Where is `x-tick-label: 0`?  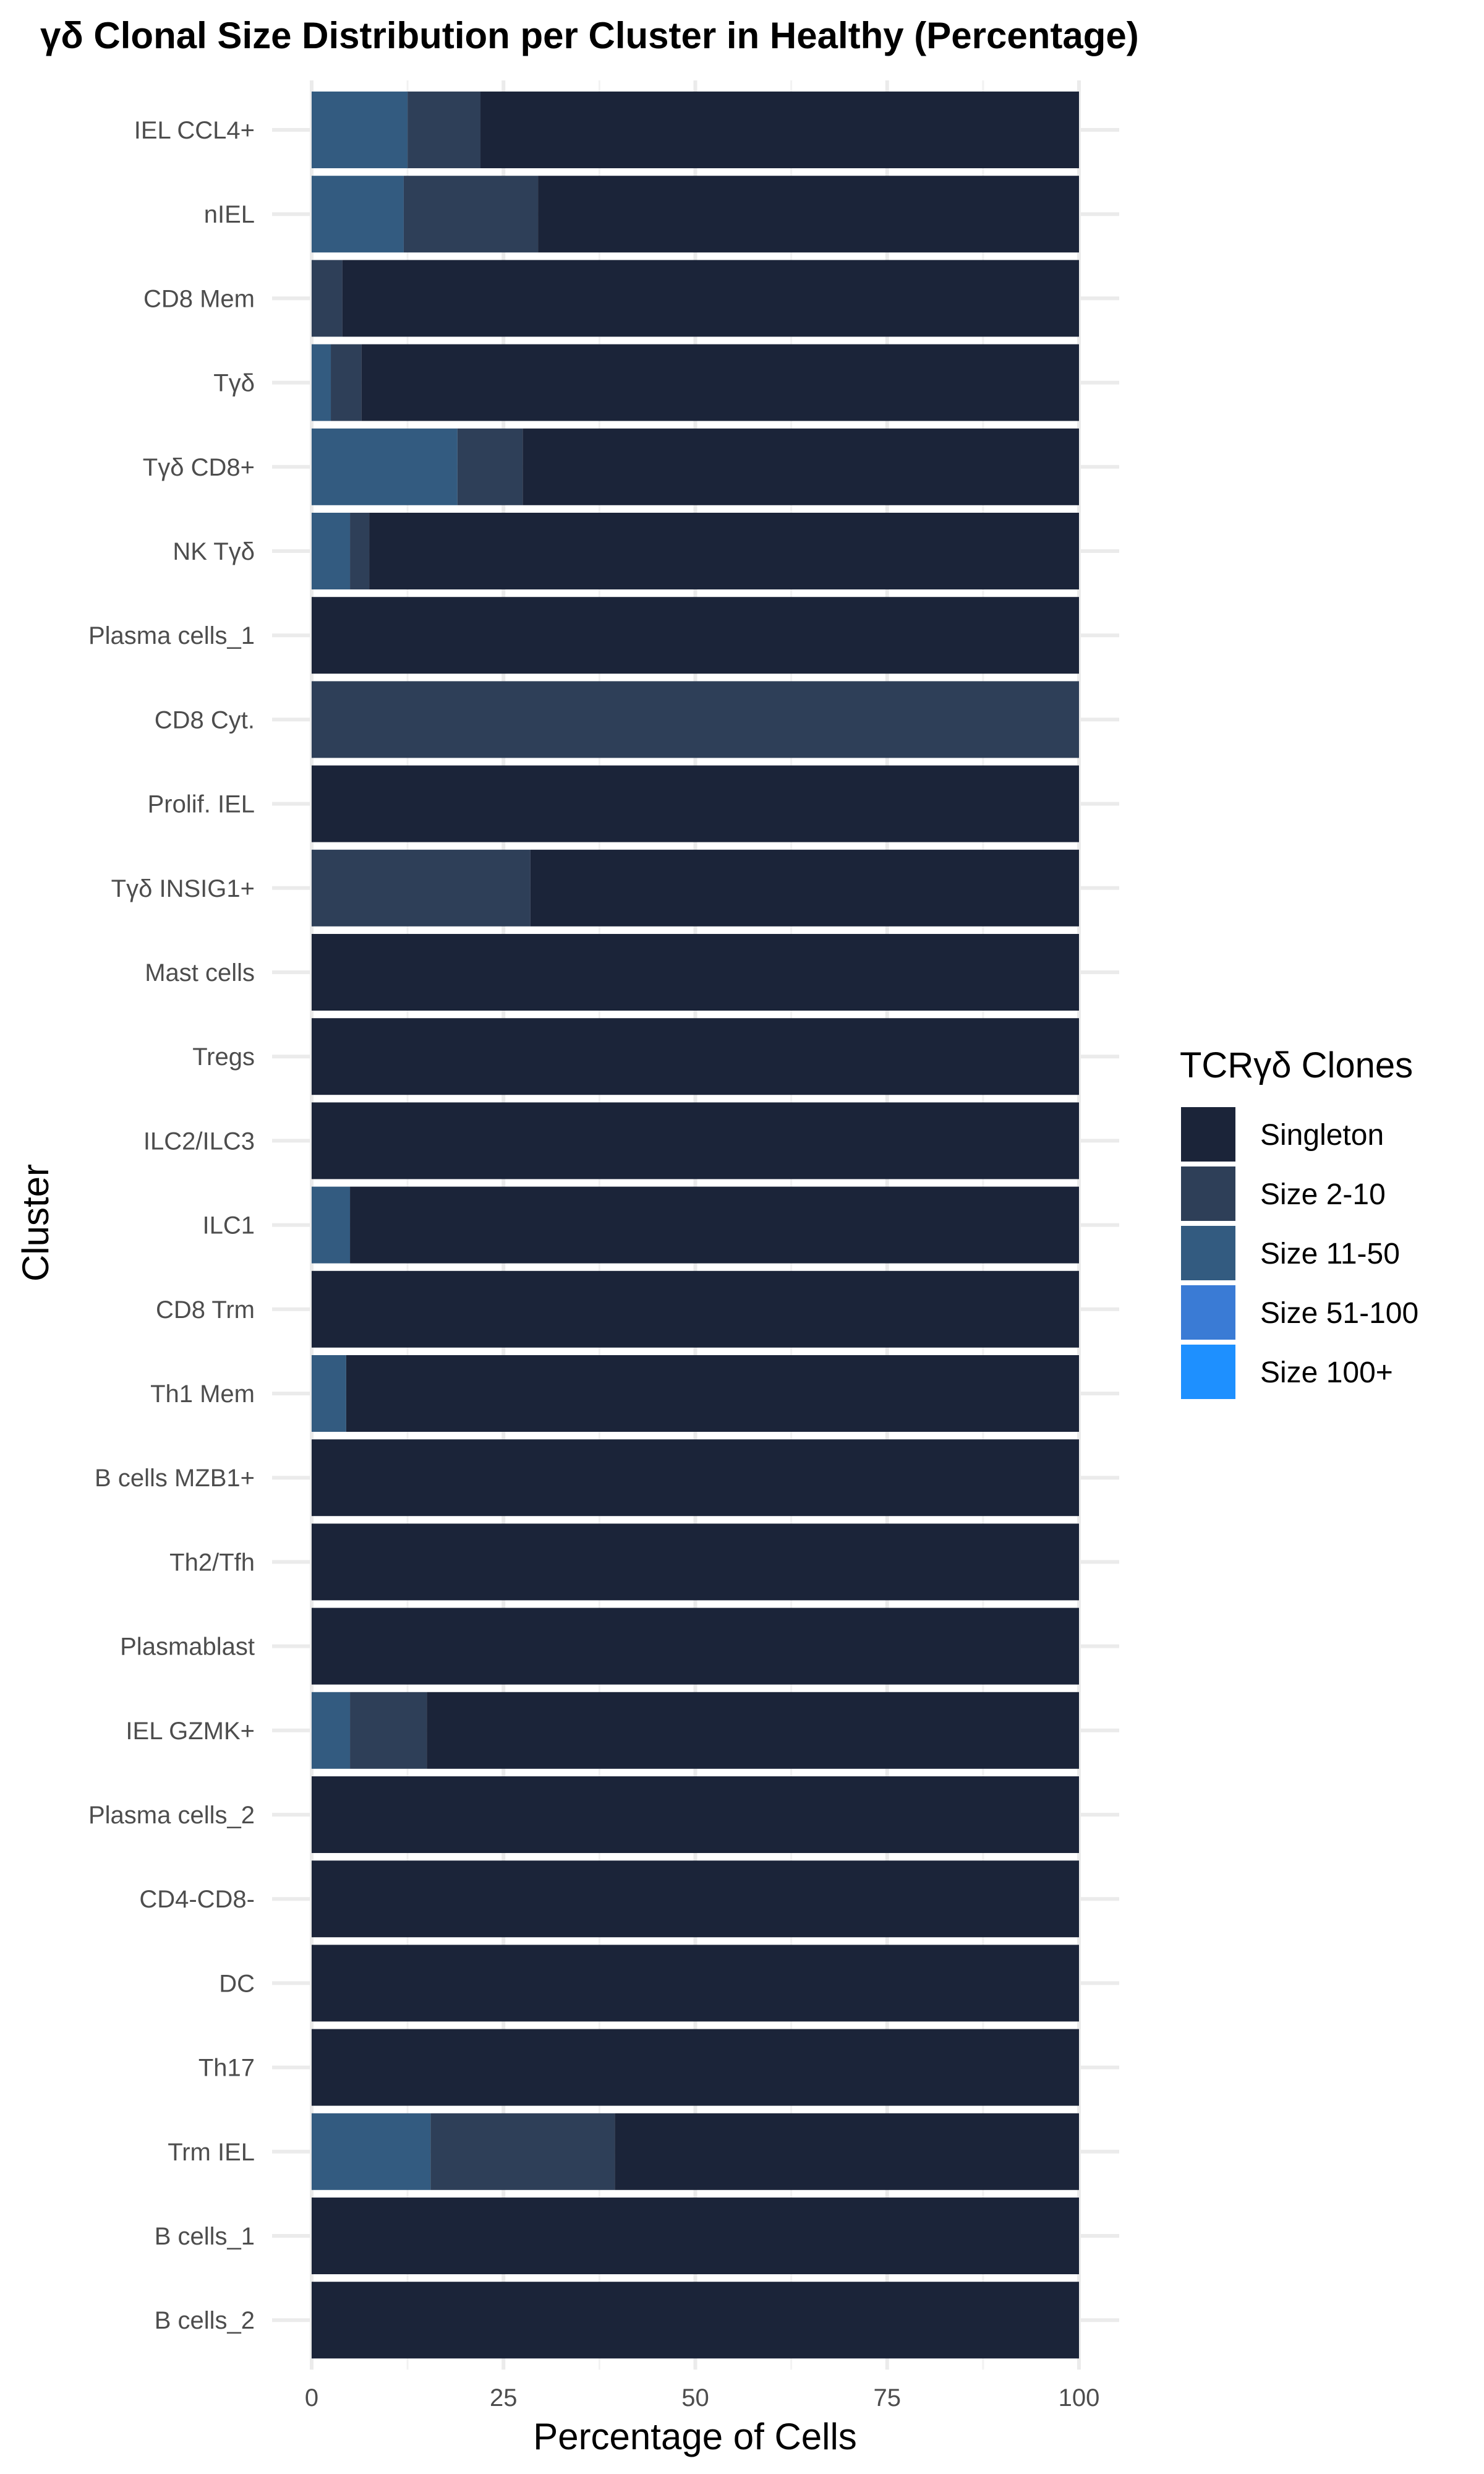 x-tick-label: 0 is located at coordinates (311, 2398).